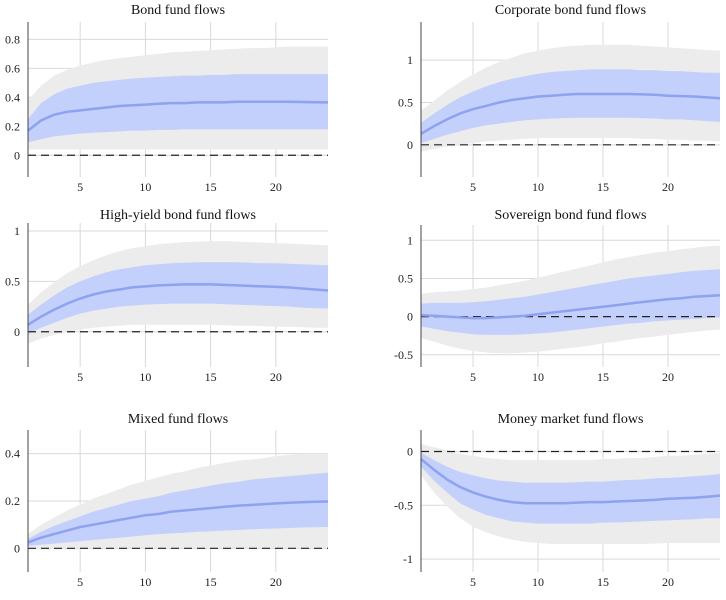 The height and width of the screenshot is (600, 726). What do you see at coordinates (178, 215) in the screenshot?
I see `panel-title: High-yield bond fund flows` at bounding box center [178, 215].